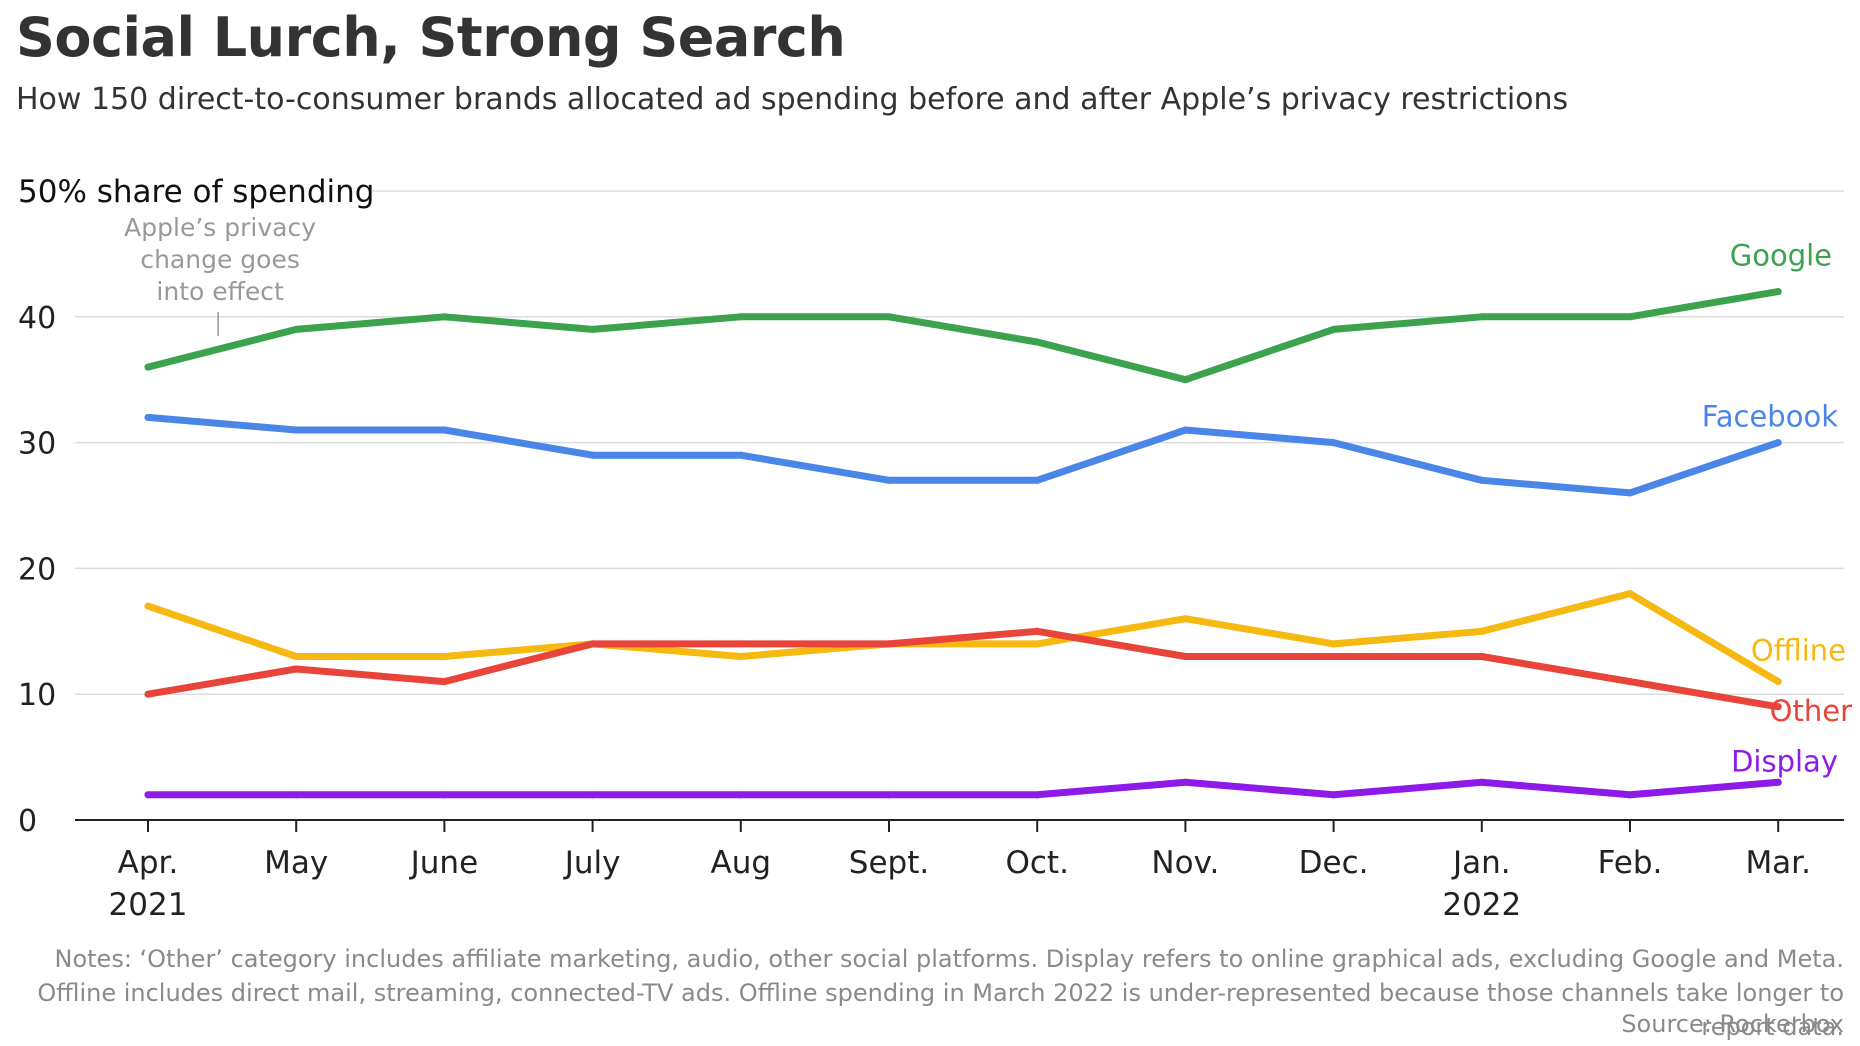 This screenshot has width=1860, height=1046. Describe the element at coordinates (1781, 256) in the screenshot. I see `series-label-google: Google` at that location.